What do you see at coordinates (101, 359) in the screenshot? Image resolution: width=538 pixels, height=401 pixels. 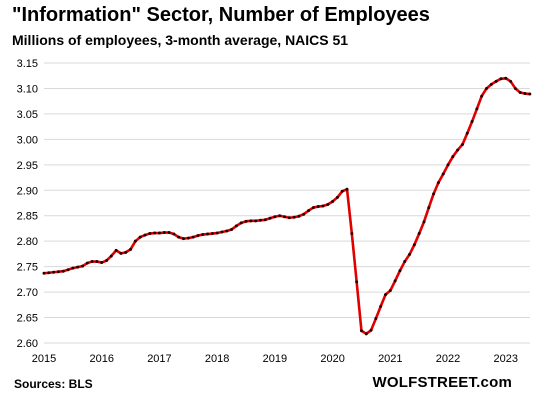 I see `x-tick-label: 2016` at bounding box center [101, 359].